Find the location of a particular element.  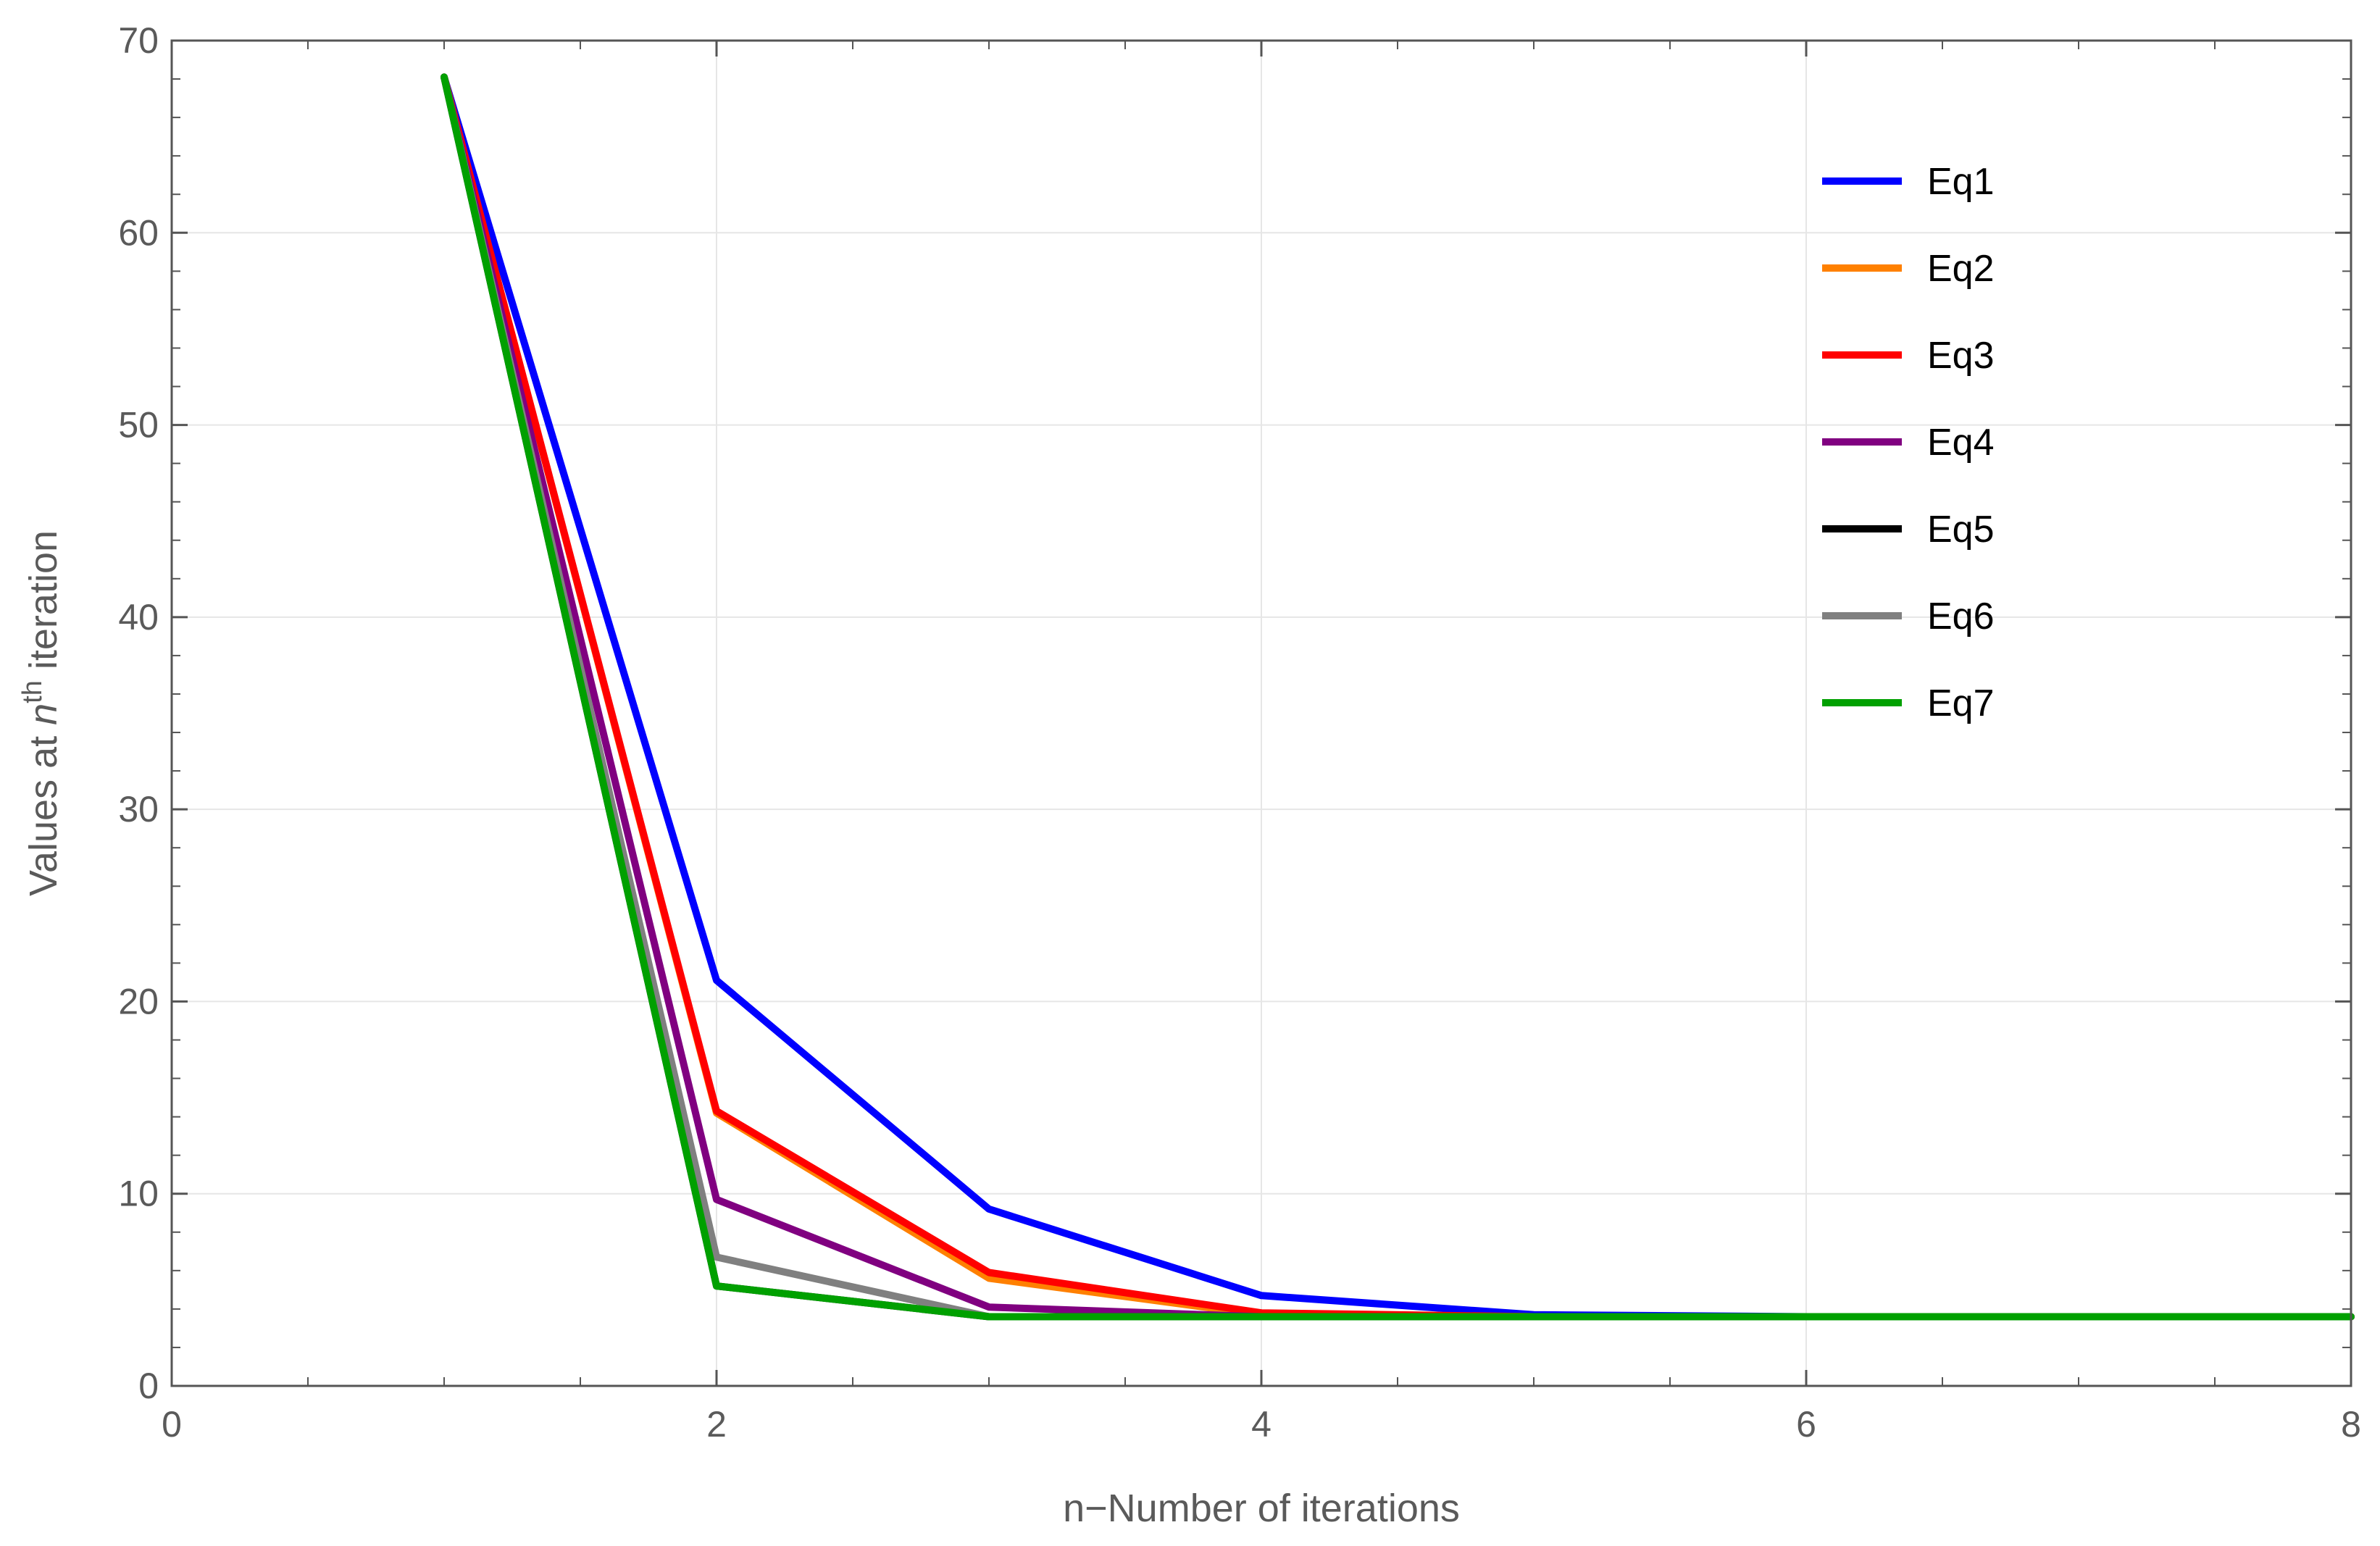

x-tick-label: 0 is located at coordinates (172, 1424).